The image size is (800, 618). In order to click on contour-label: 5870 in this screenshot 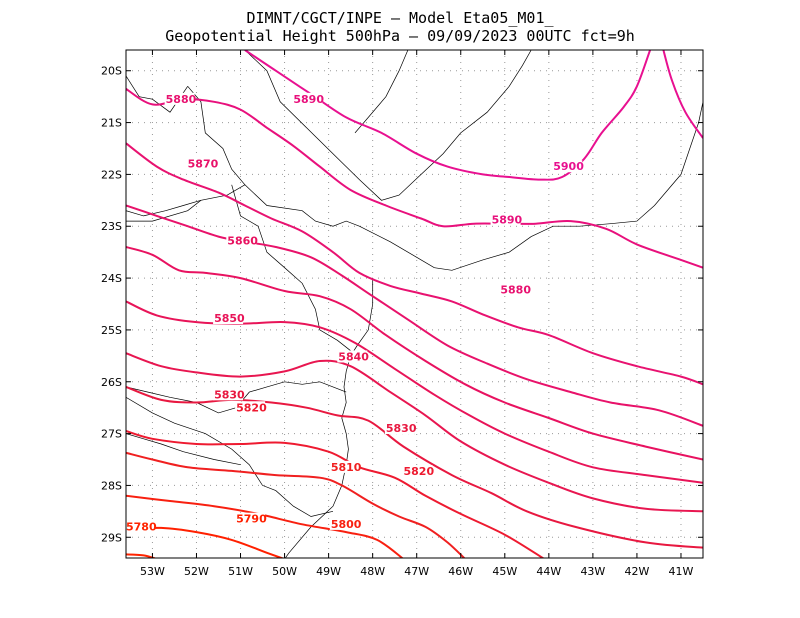, I will do `click(203, 164)`.